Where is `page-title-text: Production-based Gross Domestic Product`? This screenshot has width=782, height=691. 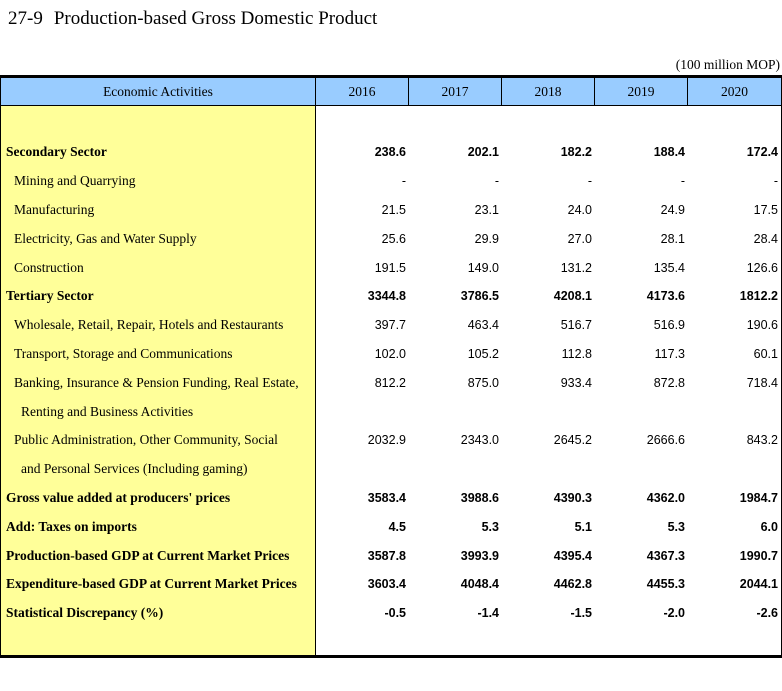 page-title-text: Production-based Gross Domestic Product is located at coordinates (215, 18).